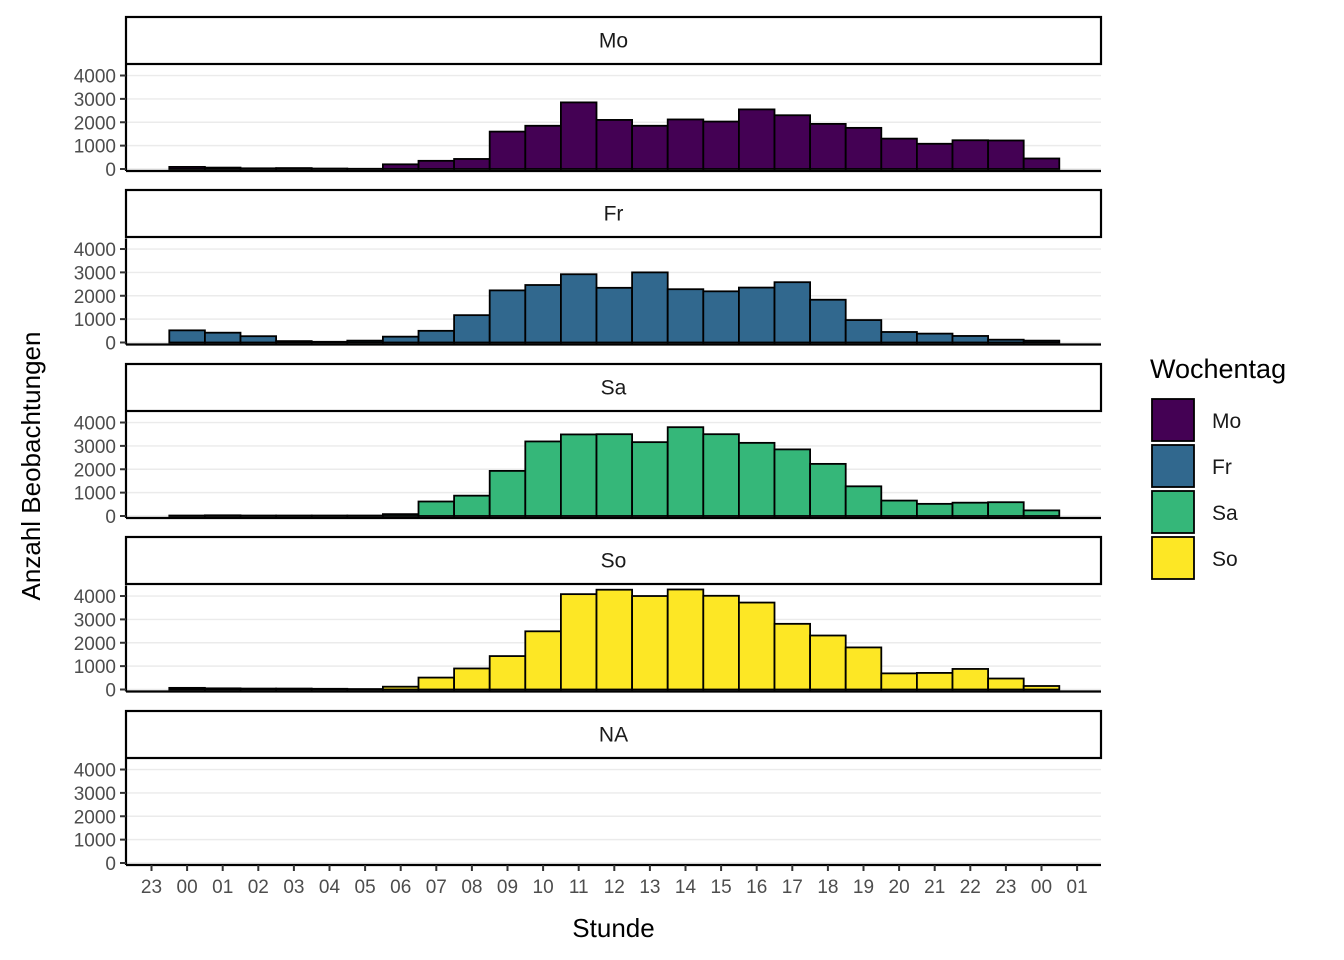 This screenshot has height=960, width=1344. Describe the element at coordinates (1225, 513) in the screenshot. I see `legend-label-sa: Sa` at that location.